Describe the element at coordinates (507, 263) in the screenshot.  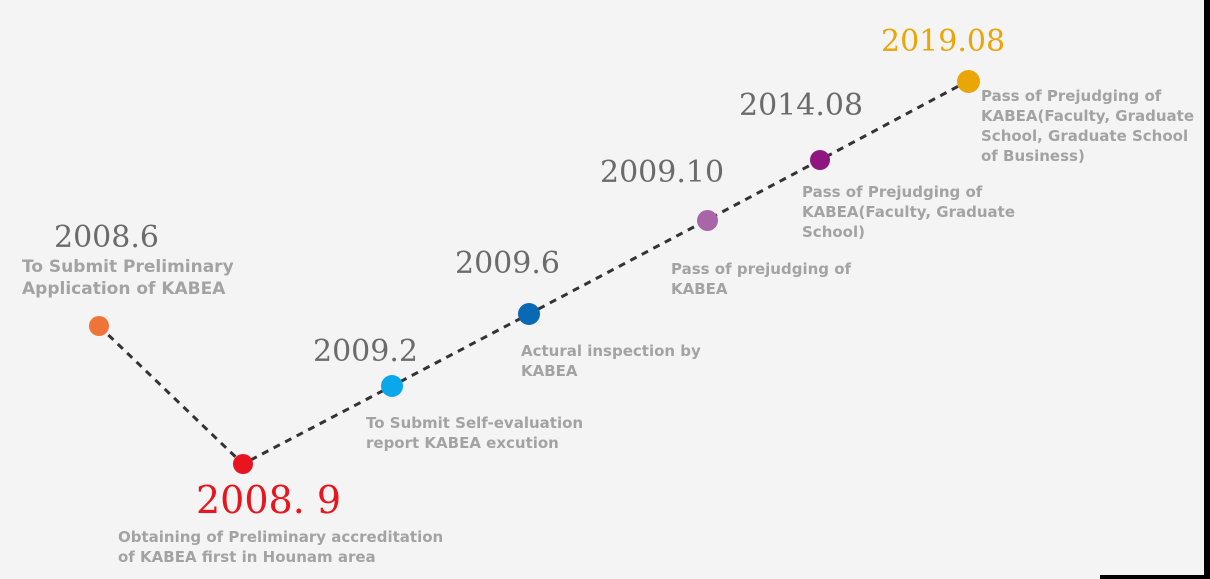
I see `milestone-date: 2009.6` at that location.